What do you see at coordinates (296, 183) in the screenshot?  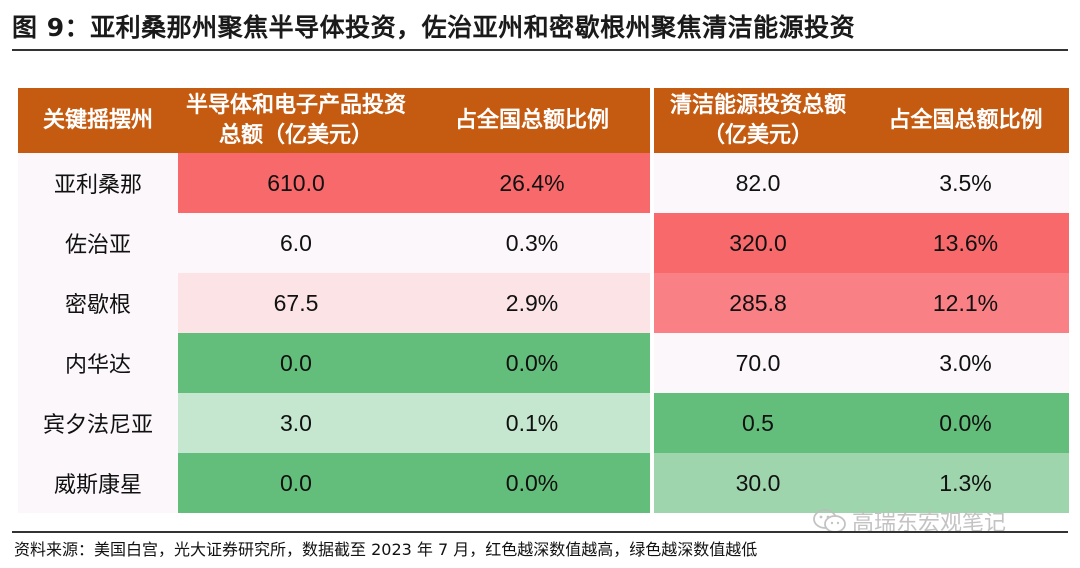 I see `semi-total-cell: 610.0` at bounding box center [296, 183].